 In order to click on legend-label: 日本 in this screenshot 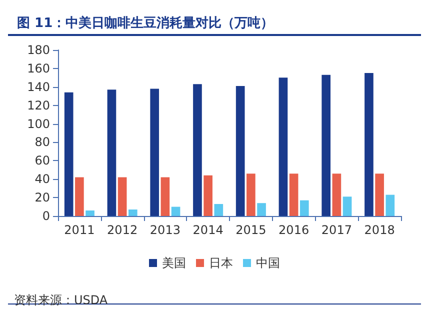, I will do `click(221, 263)`.